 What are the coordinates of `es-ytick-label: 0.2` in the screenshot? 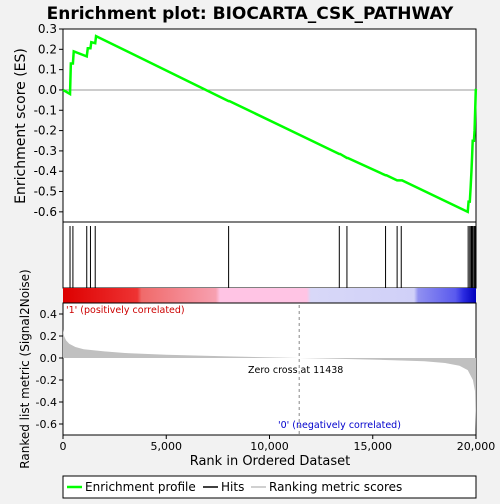 It's located at (47, 49).